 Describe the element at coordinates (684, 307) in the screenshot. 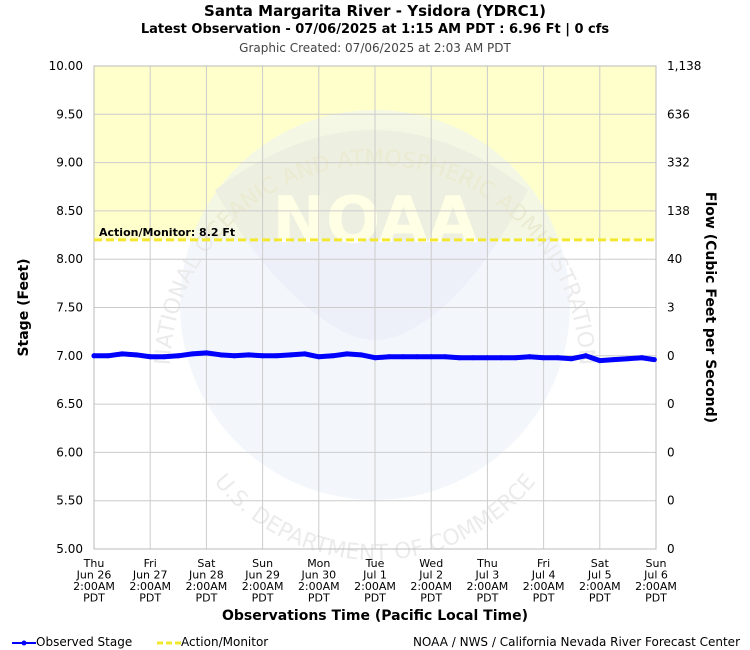

I see `right-axis-ticks: 0 0 0 0 0 3 40 138 332 636 1,138` at that location.